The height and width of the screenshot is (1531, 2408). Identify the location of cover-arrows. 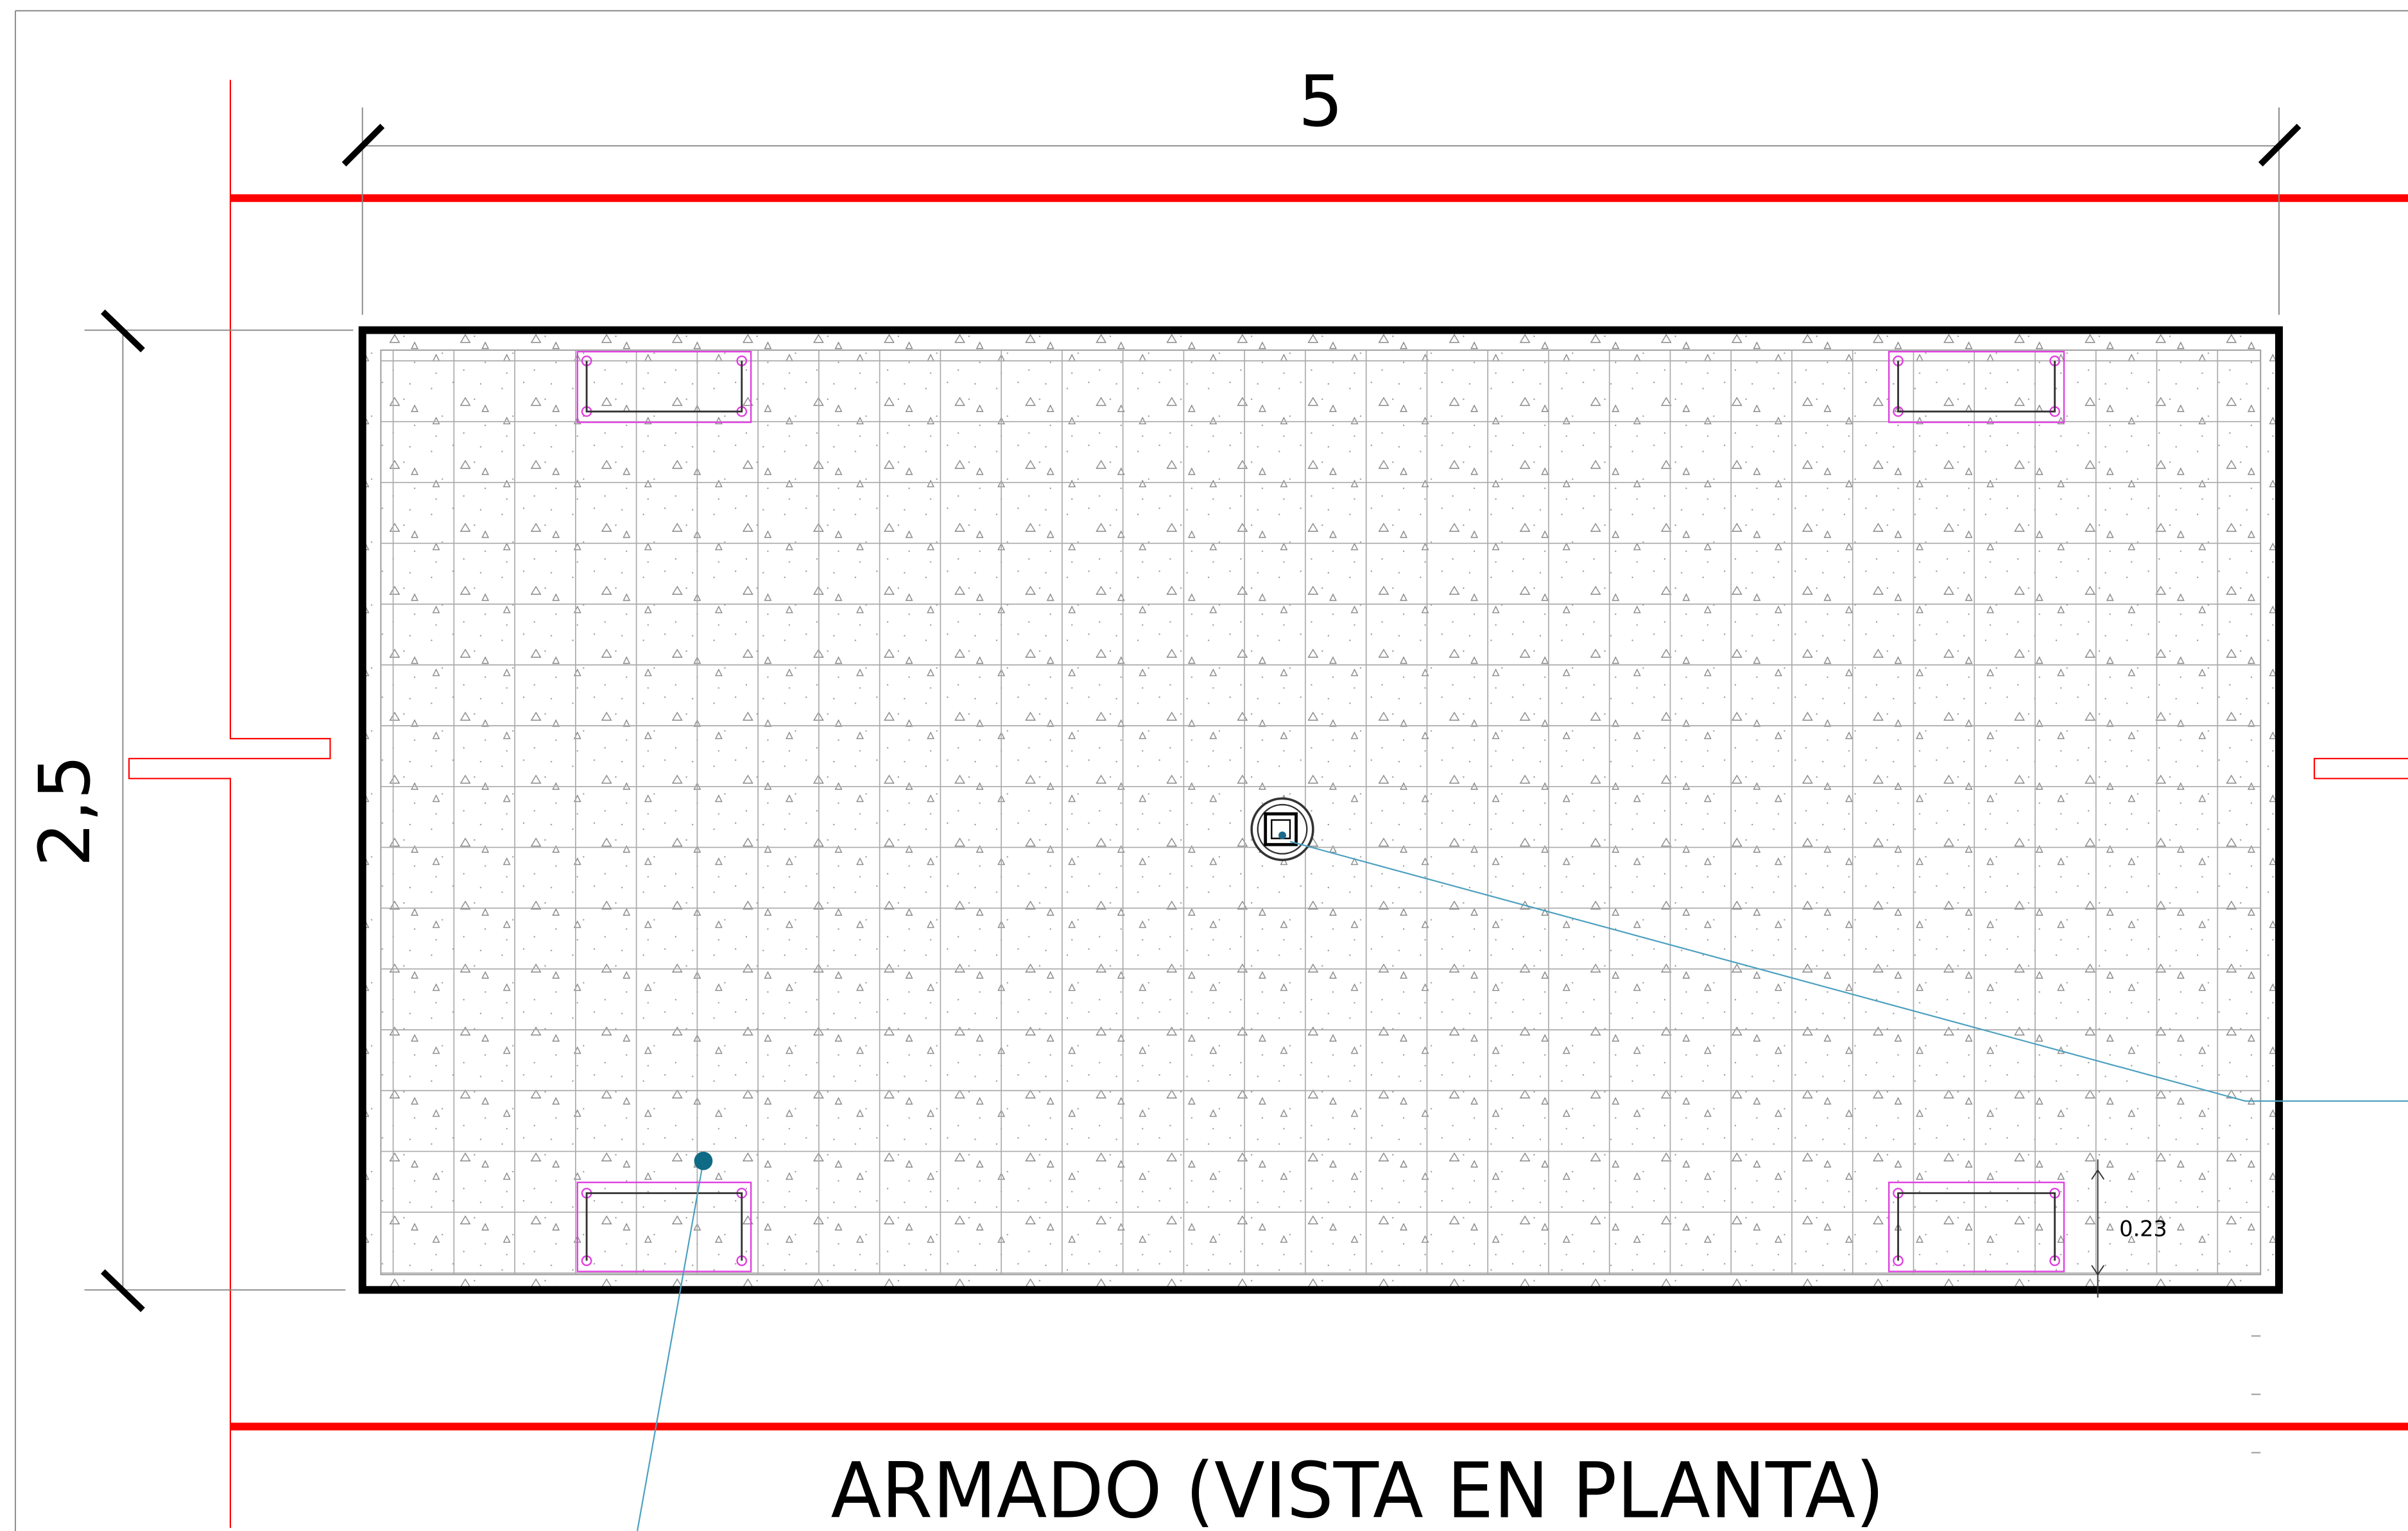
(2098, 1222).